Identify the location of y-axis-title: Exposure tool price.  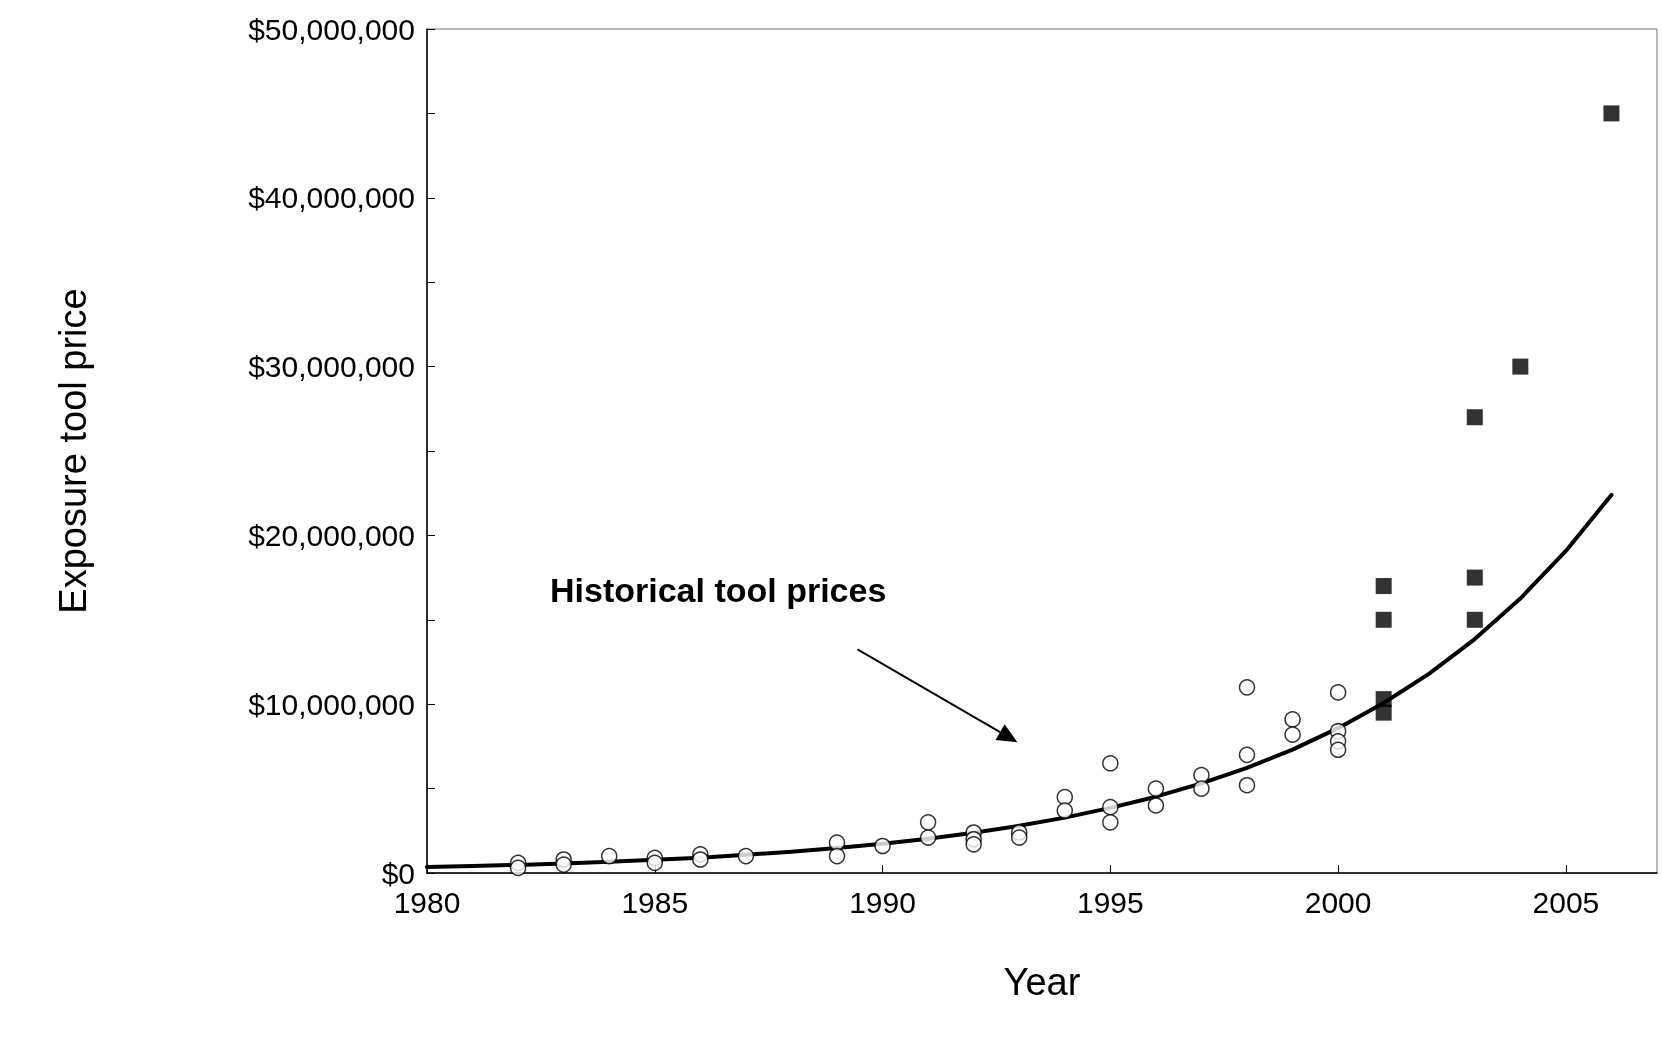
(73, 451).